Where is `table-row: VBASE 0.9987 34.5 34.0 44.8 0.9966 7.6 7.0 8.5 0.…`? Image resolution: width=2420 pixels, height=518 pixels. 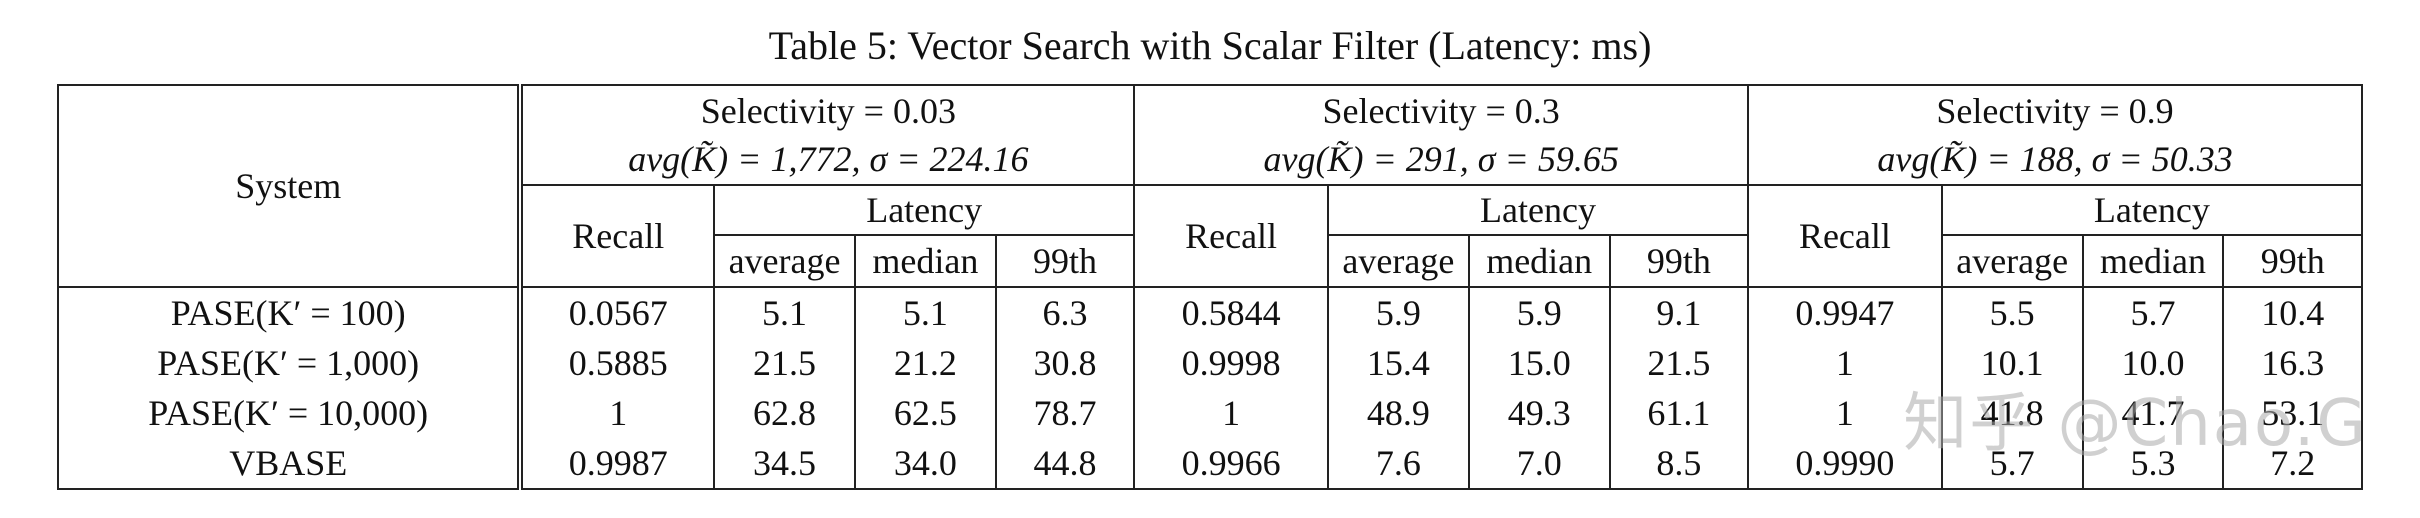
table-row: VBASE 0.9987 34.5 34.0 44.8 0.9966 7.6 7.0 8.5 0.… is located at coordinates (1209, 464).